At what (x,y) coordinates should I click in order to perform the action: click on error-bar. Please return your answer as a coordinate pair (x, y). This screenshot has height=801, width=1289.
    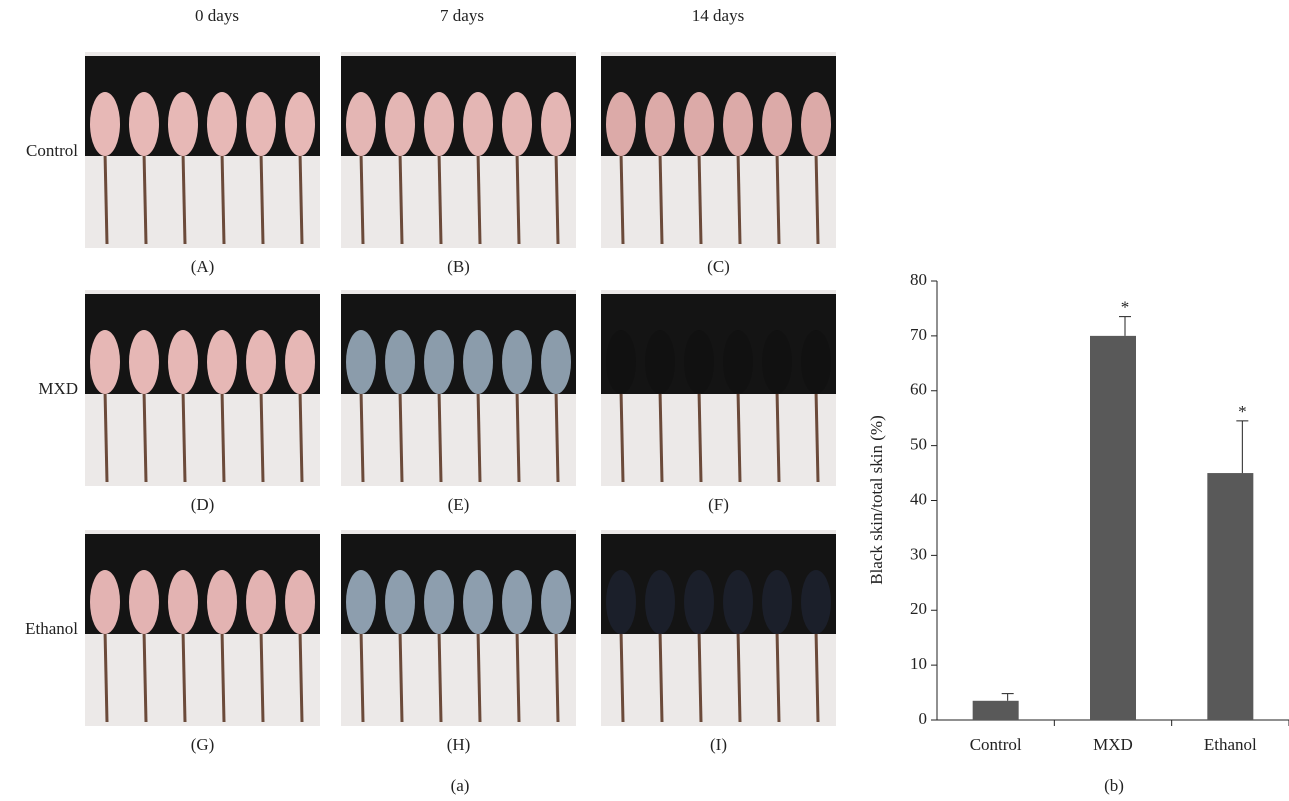
    Looking at the image, I should click on (1007, 697).